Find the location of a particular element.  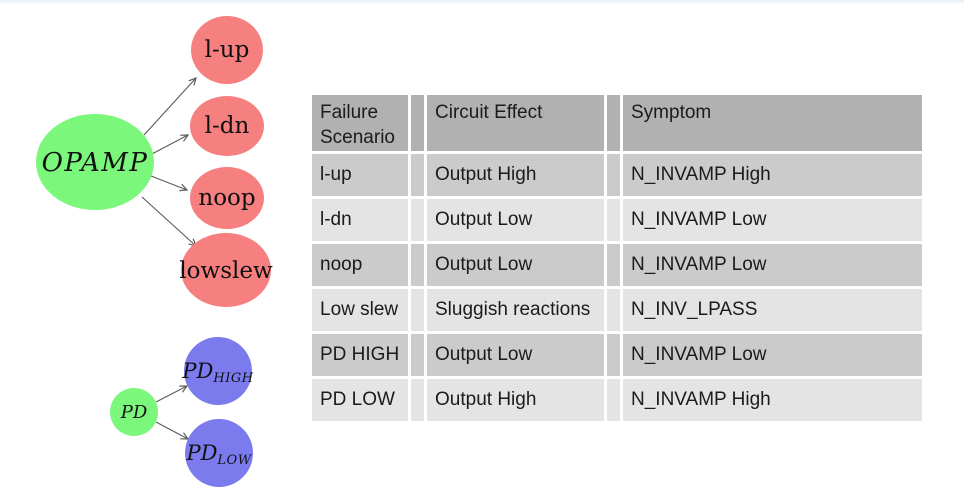

edge-pd-pdhigh is located at coordinates (172, 394).